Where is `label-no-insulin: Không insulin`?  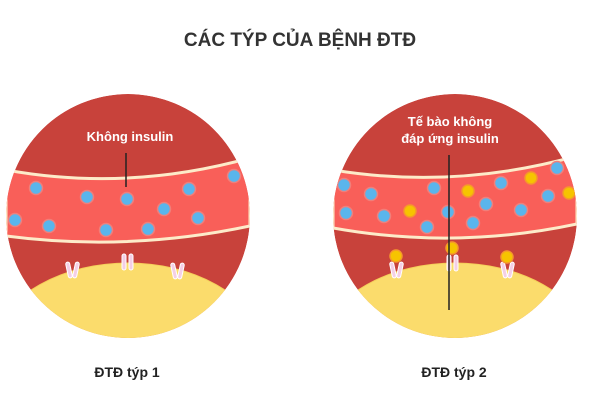
label-no-insulin: Không insulin is located at coordinates (130, 136).